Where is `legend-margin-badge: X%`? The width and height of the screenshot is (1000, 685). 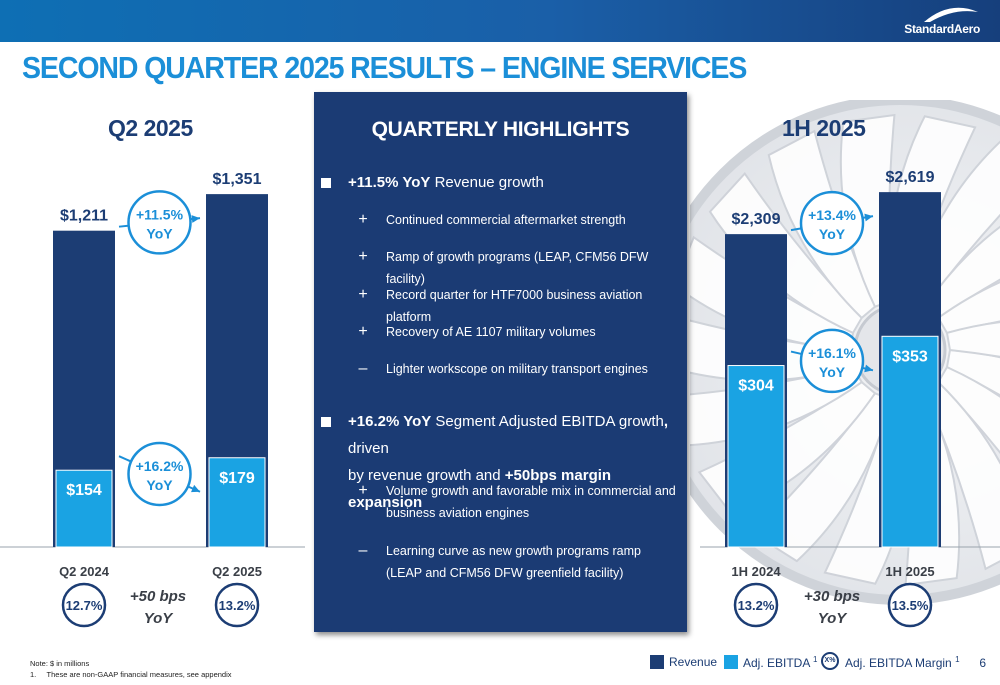
legend-margin-badge: X% is located at coordinates (830, 661).